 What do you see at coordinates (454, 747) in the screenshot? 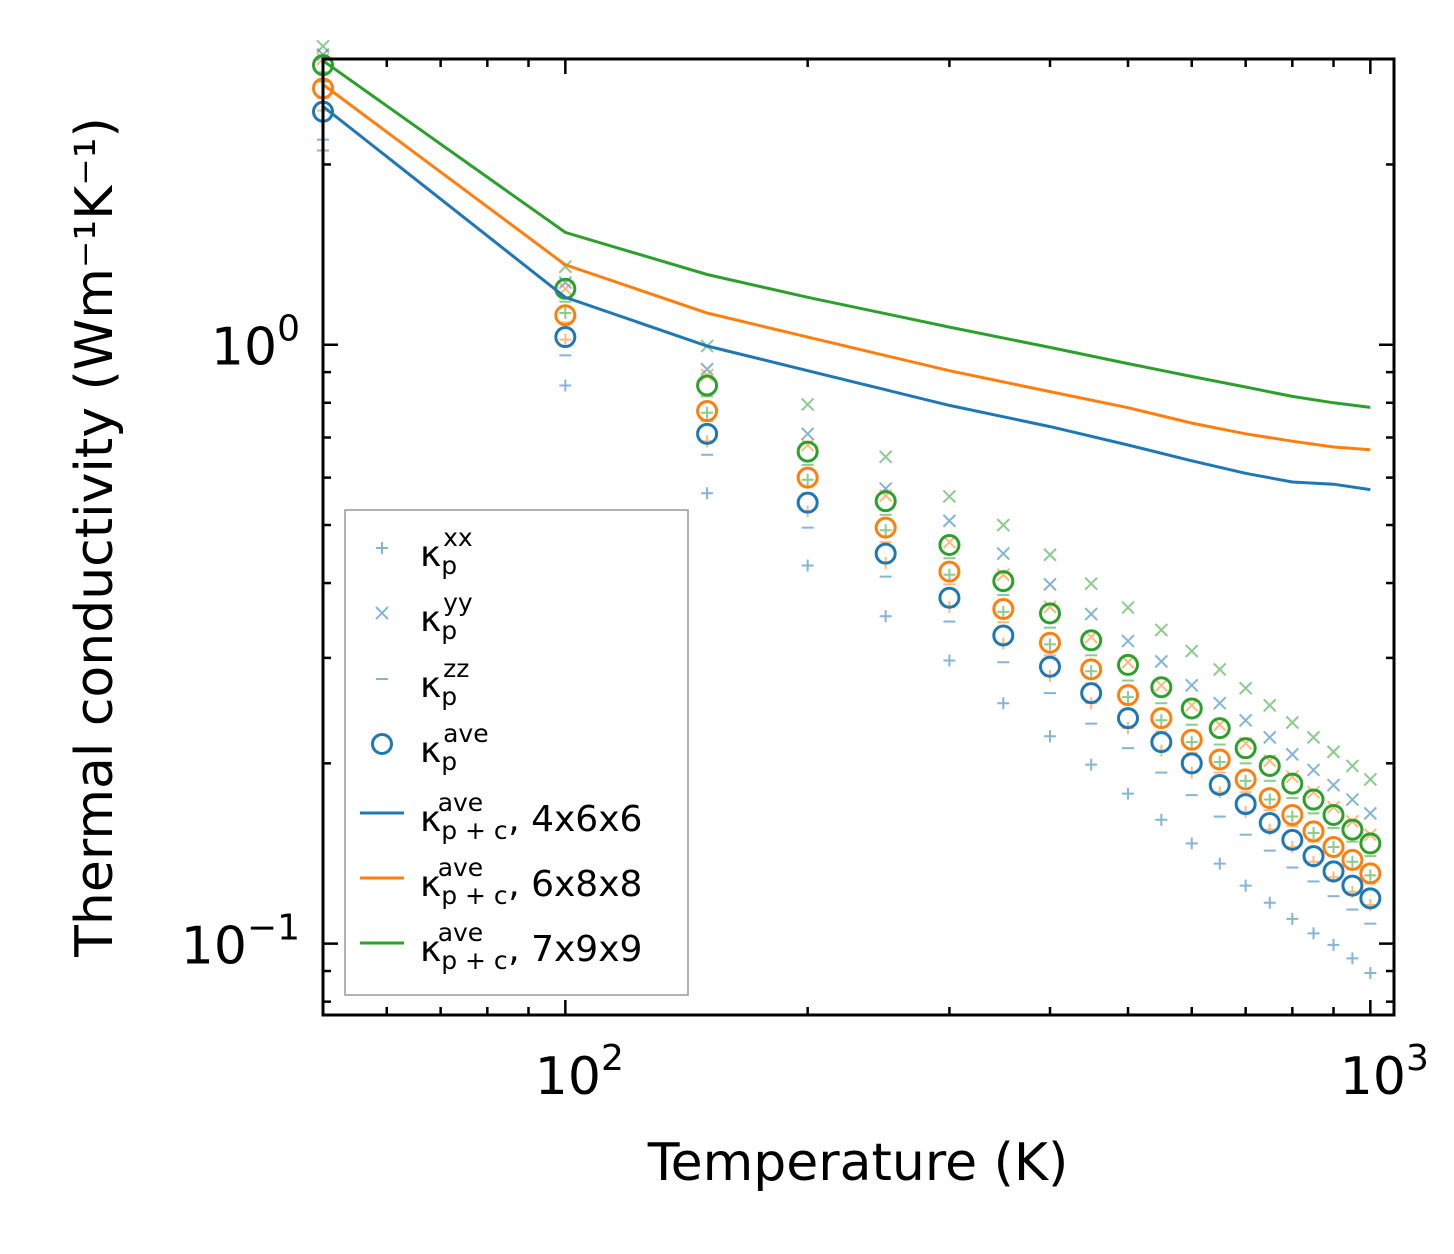
I see `legend-label-kave: κpave` at bounding box center [454, 747].